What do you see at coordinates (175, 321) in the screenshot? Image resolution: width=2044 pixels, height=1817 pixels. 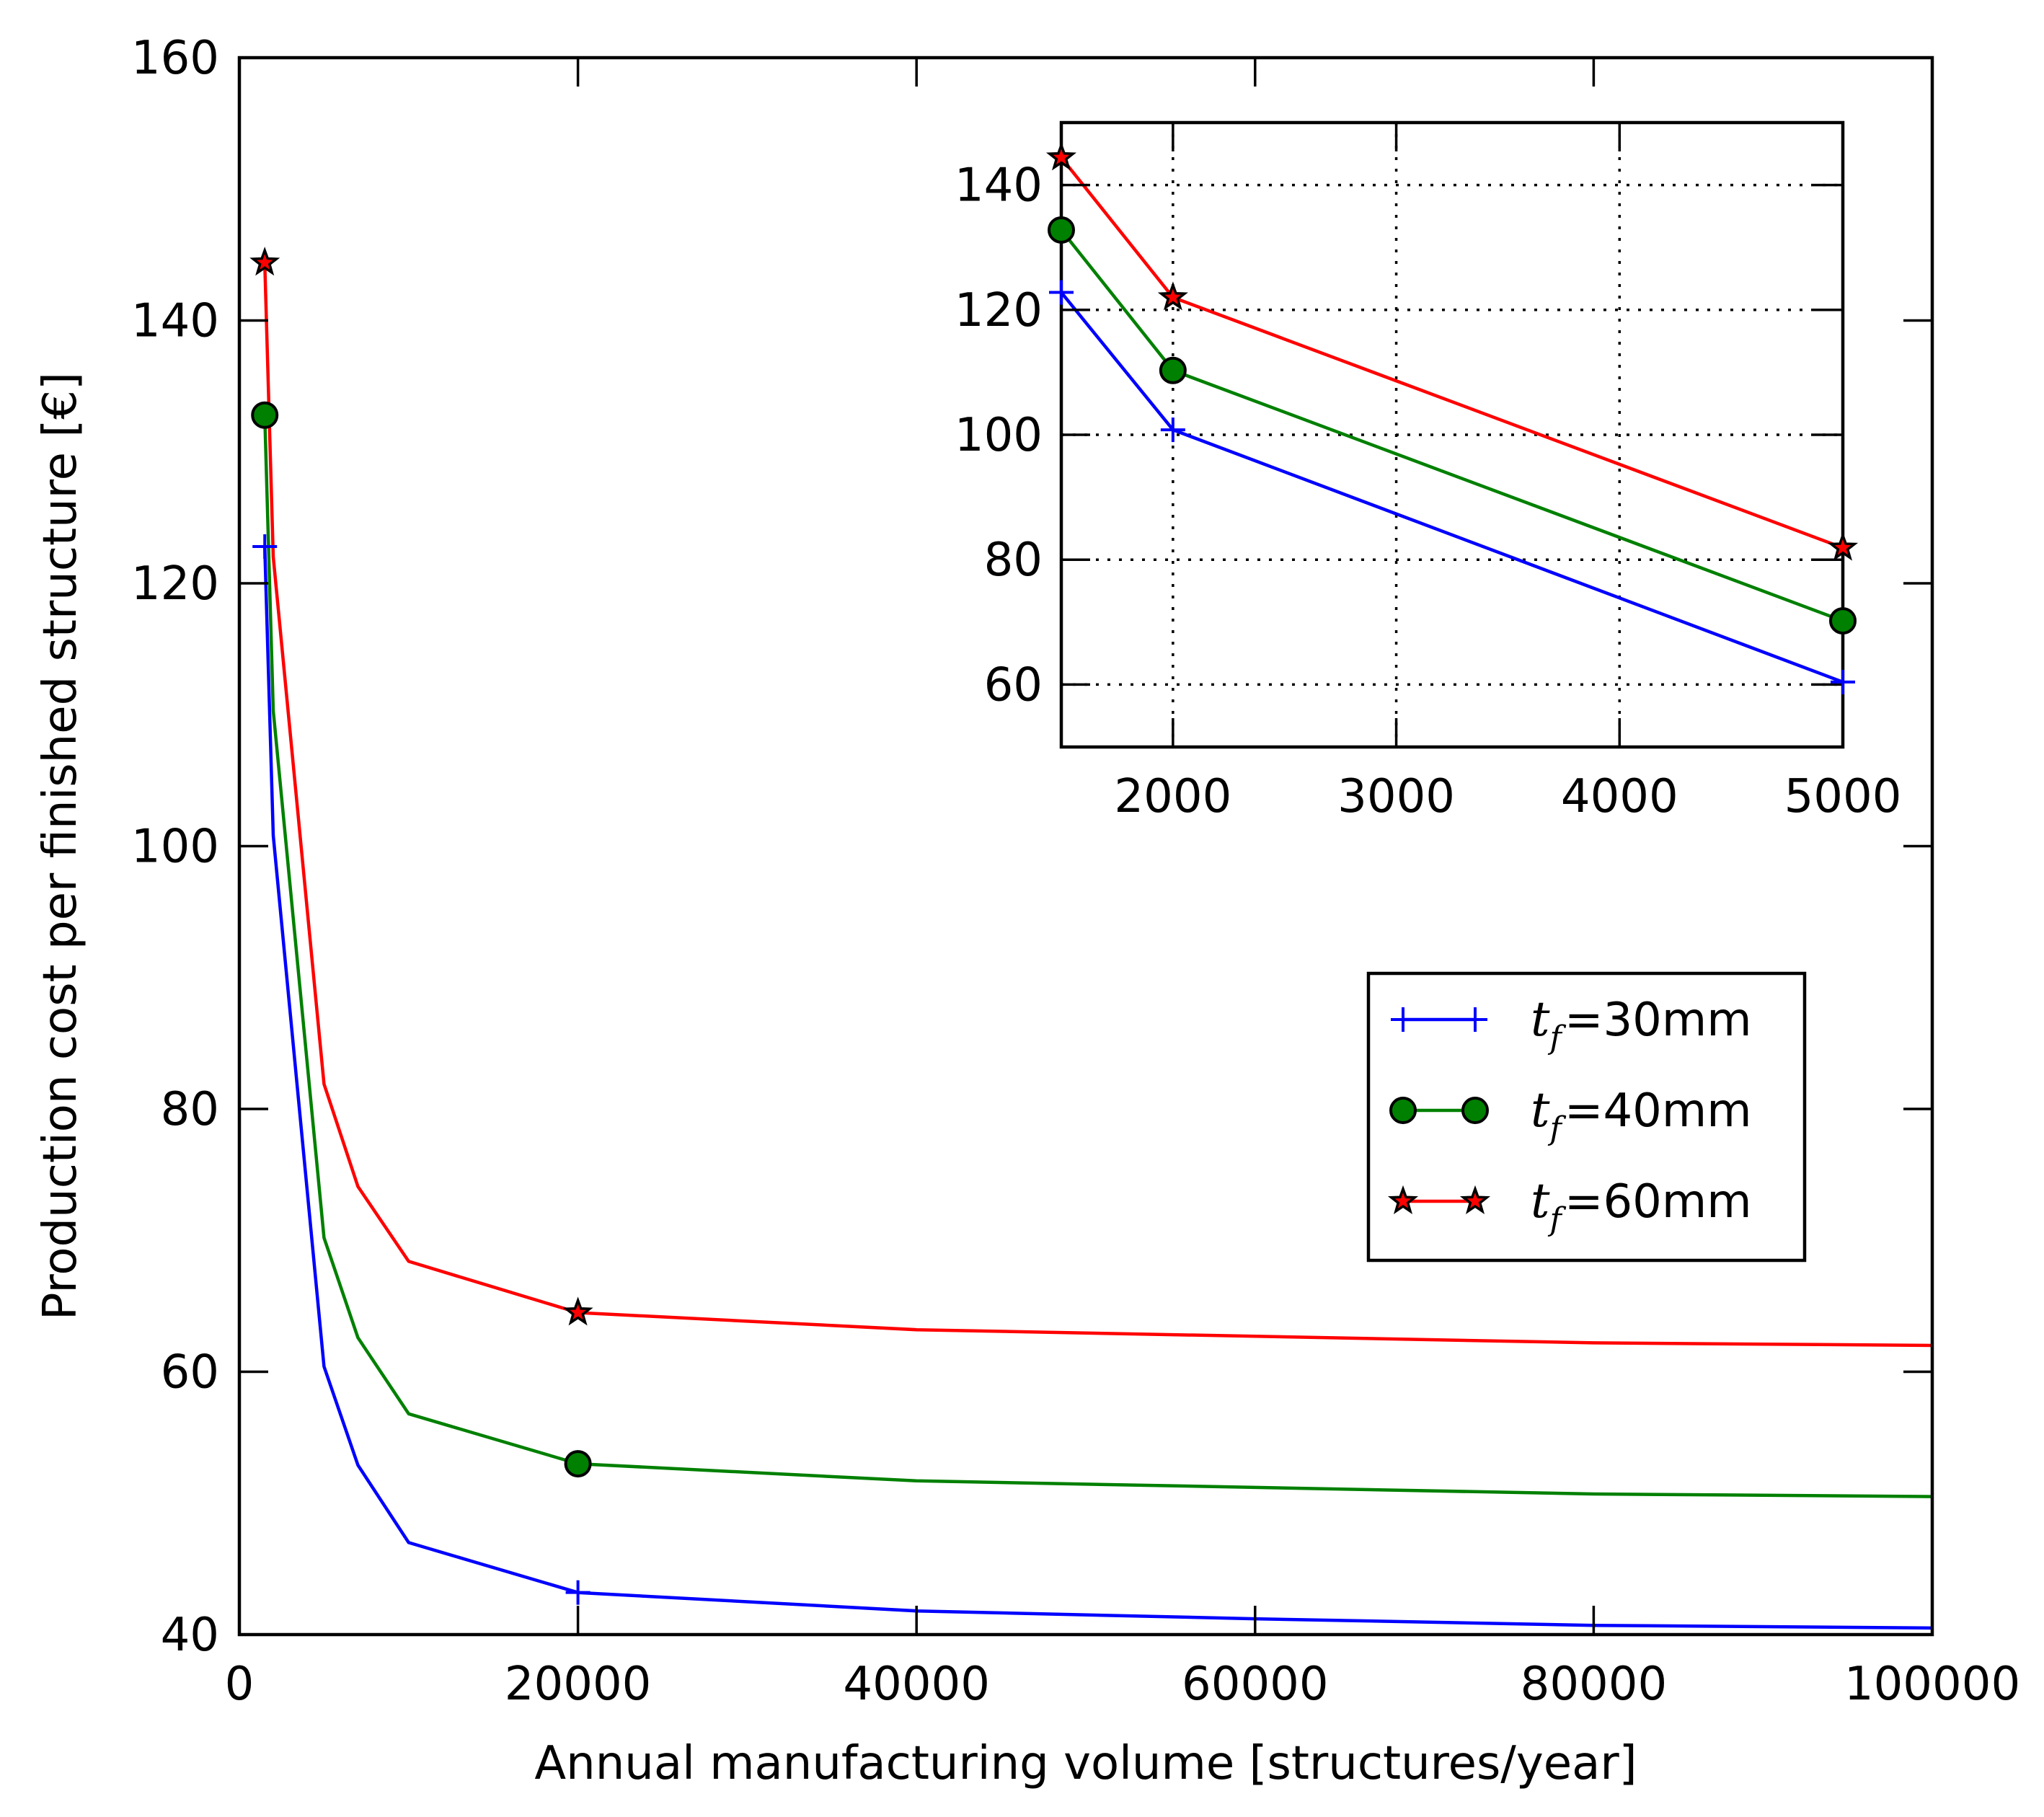 I see `main-ytick-label: 140` at bounding box center [175, 321].